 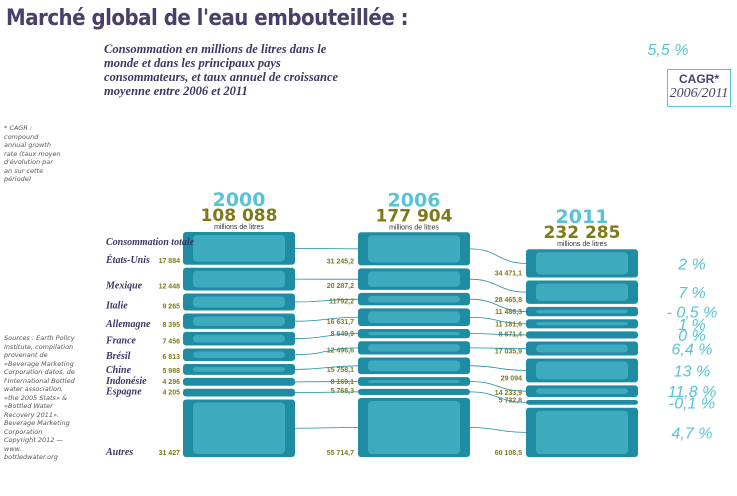 I want to click on cagr-value: - 0,5 %, so click(x=692, y=313).